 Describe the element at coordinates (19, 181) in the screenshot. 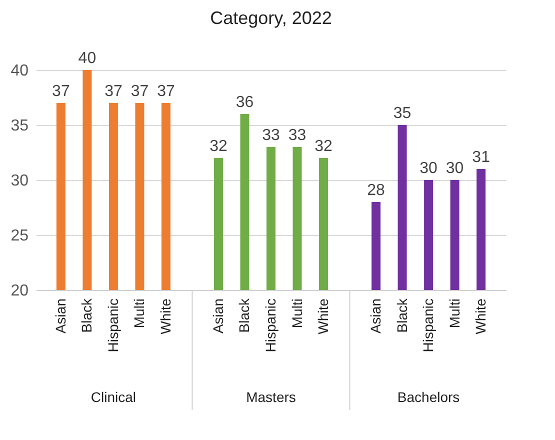

I see `y-tick-label: 30` at that location.